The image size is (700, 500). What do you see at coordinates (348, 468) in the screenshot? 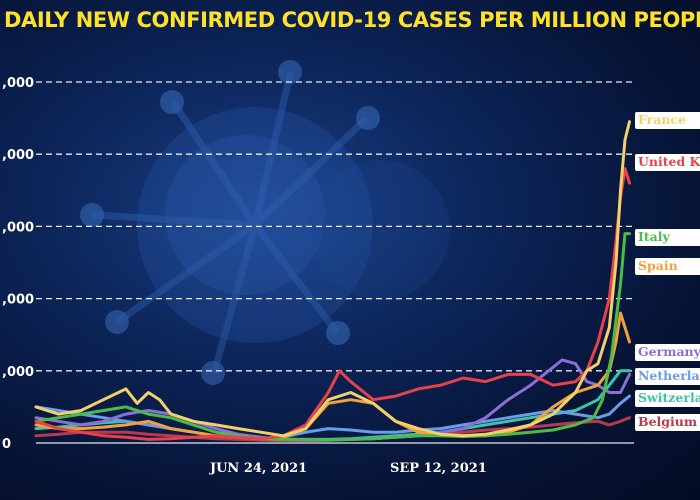
I see `x-axis: JUN 24, 2021 SEP 12, 2021` at bounding box center [348, 468].